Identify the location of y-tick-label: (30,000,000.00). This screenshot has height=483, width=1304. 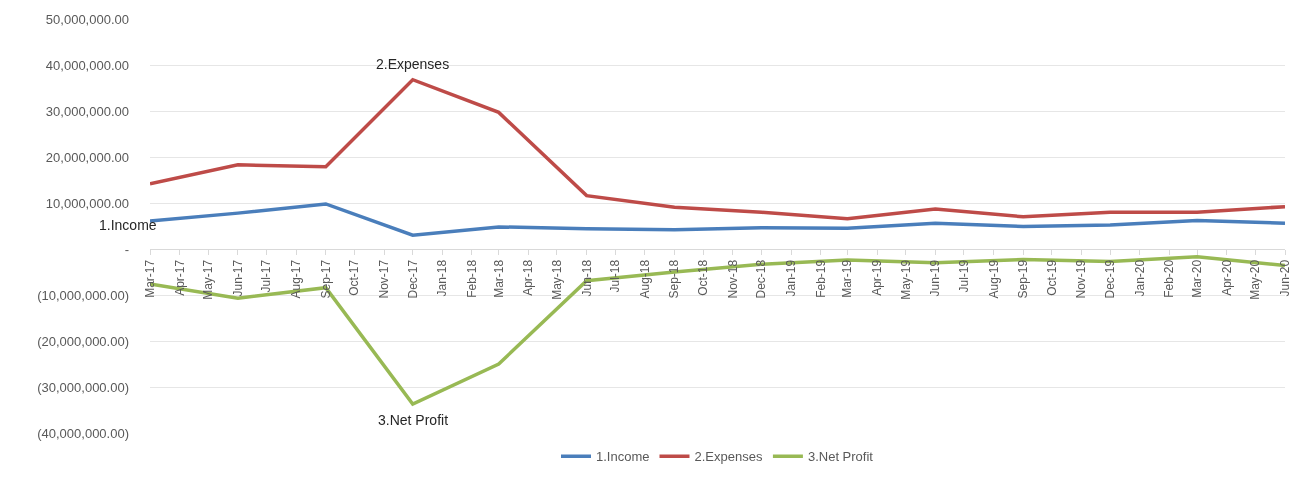
(83, 387).